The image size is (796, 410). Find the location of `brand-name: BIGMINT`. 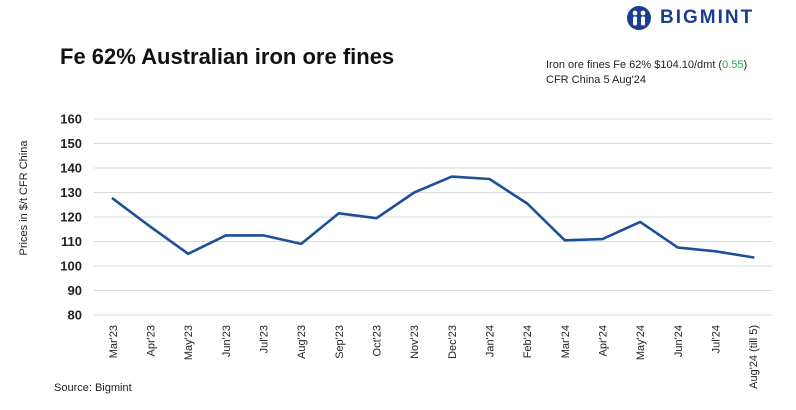

brand-name: BIGMINT is located at coordinates (707, 17).